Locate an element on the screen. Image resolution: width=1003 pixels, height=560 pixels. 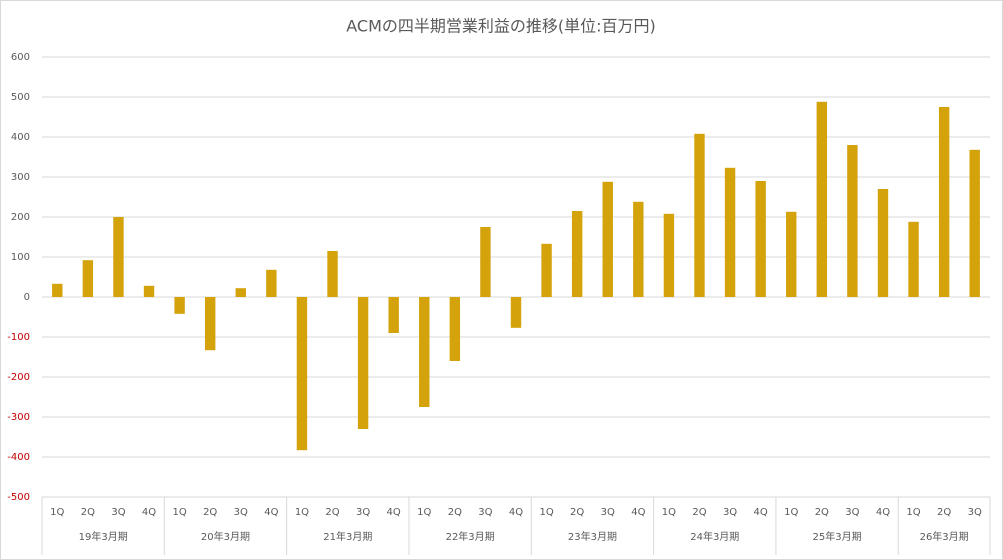
y-tick-label: 200 is located at coordinates (20, 217).